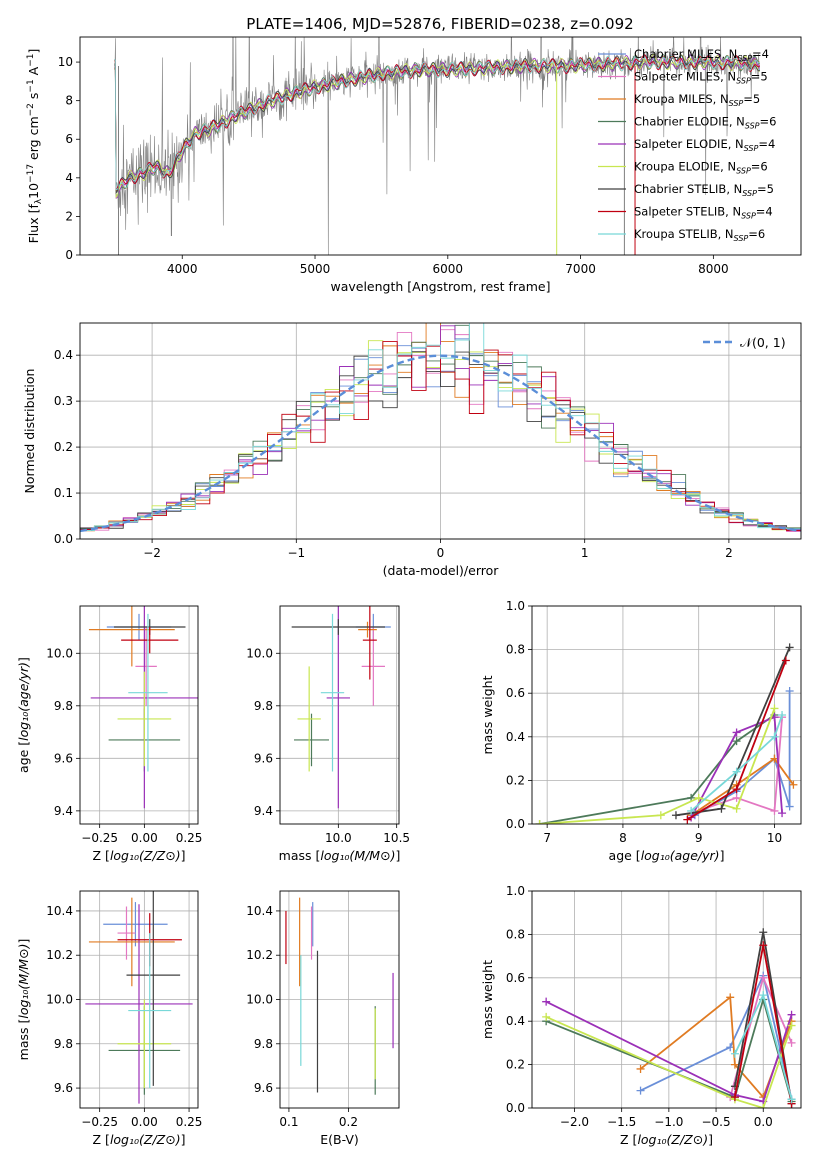  Describe the element at coordinates (63, 447) in the screenshot. I see `y-tick-label: 0.2` at that location.